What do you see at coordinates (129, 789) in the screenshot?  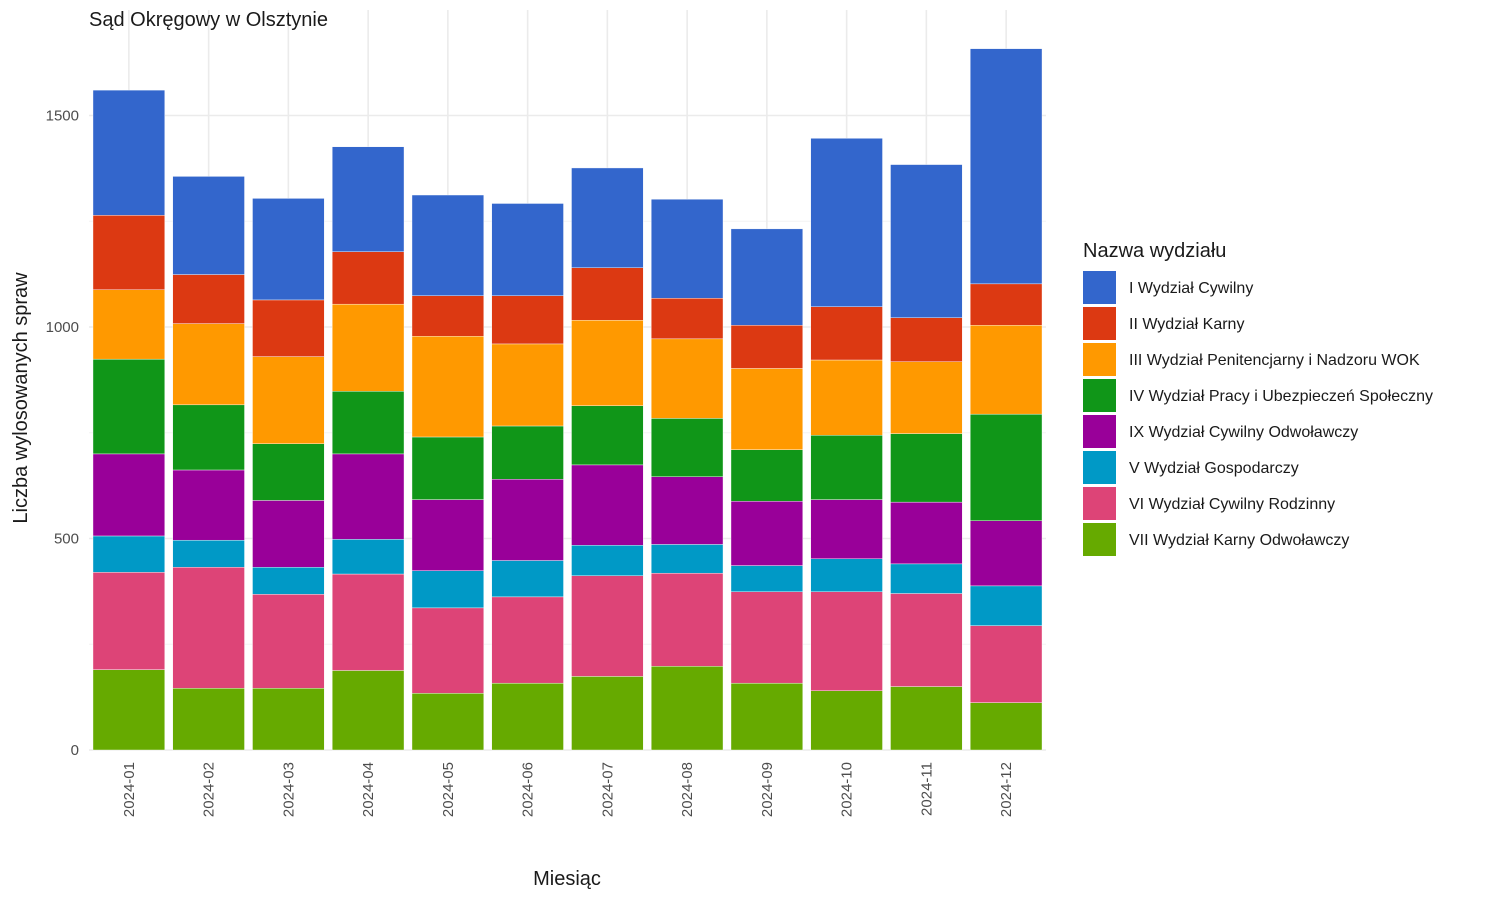 I see `x-tick-label: 2024-01` at bounding box center [129, 789].